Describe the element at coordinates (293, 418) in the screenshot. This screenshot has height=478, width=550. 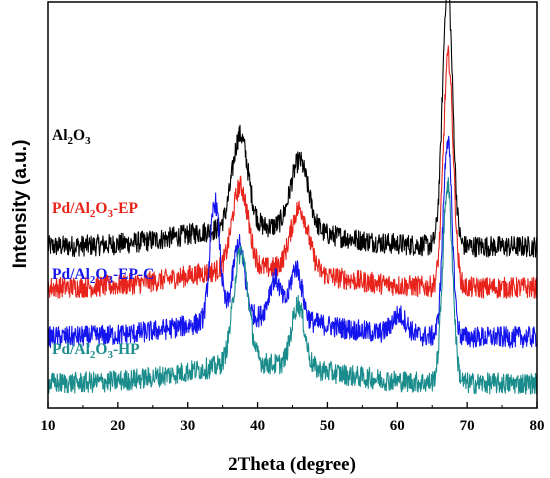
I see `x-axis: 10 20 30 40 50 60 70 80` at that location.